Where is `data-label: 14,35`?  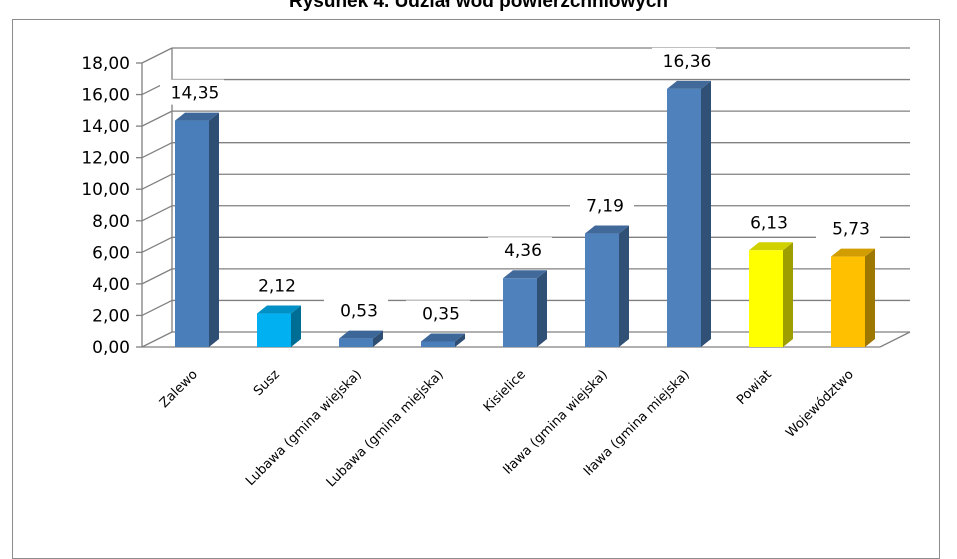
data-label: 14,35 is located at coordinates (195, 94).